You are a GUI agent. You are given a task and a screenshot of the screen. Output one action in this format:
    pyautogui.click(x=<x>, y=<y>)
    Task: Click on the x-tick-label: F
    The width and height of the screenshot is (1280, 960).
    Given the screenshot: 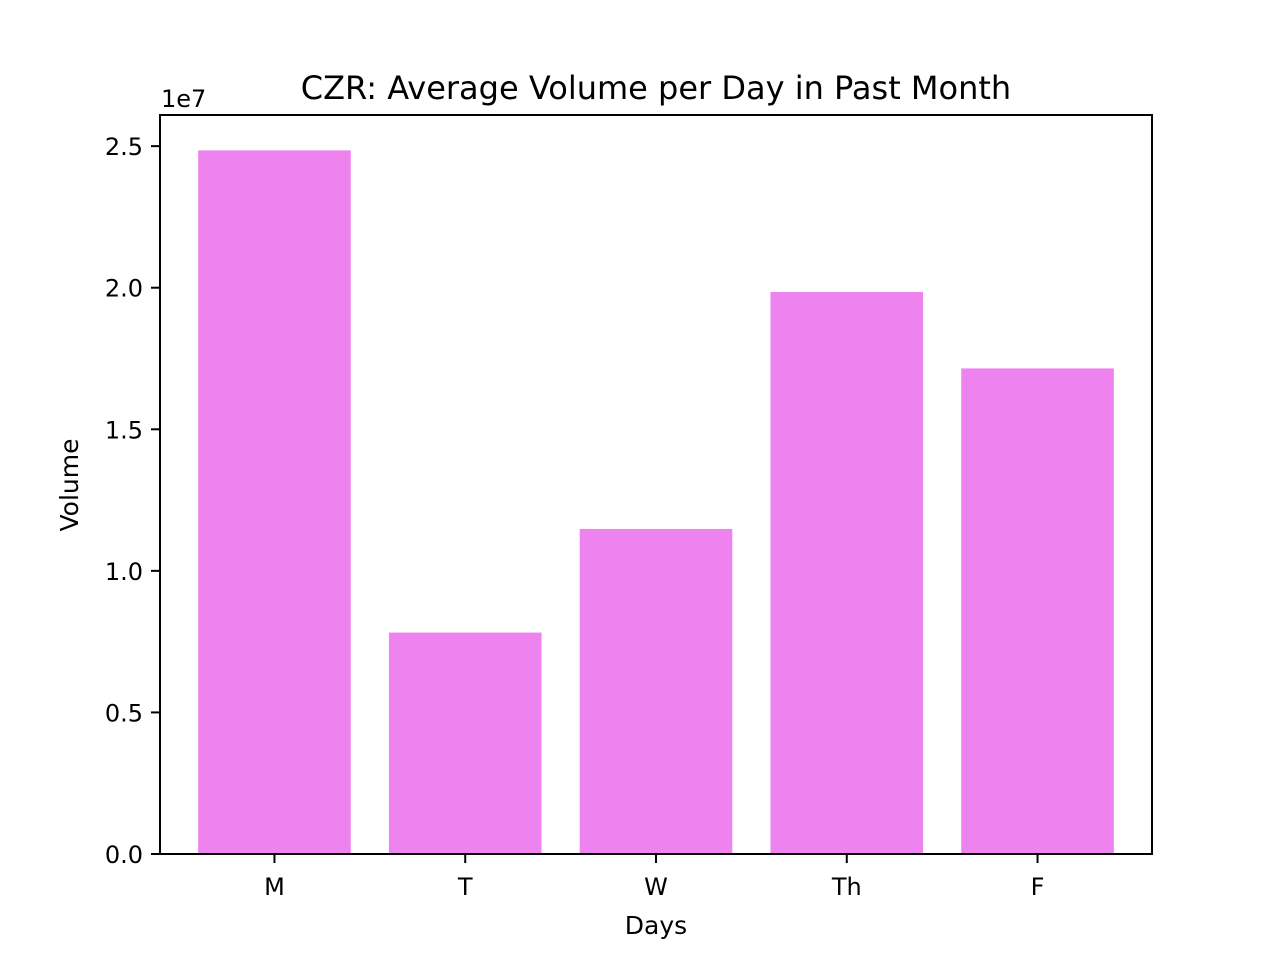 What is the action you would take?
    pyautogui.click(x=1038, y=887)
    